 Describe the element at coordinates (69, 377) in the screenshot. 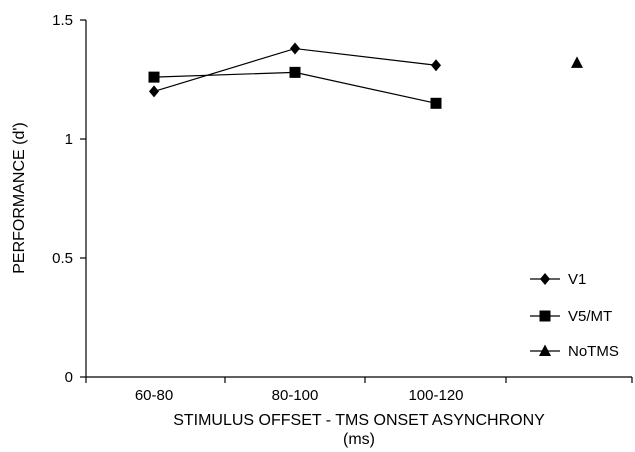

I see `y-tick-label: 0` at that location.